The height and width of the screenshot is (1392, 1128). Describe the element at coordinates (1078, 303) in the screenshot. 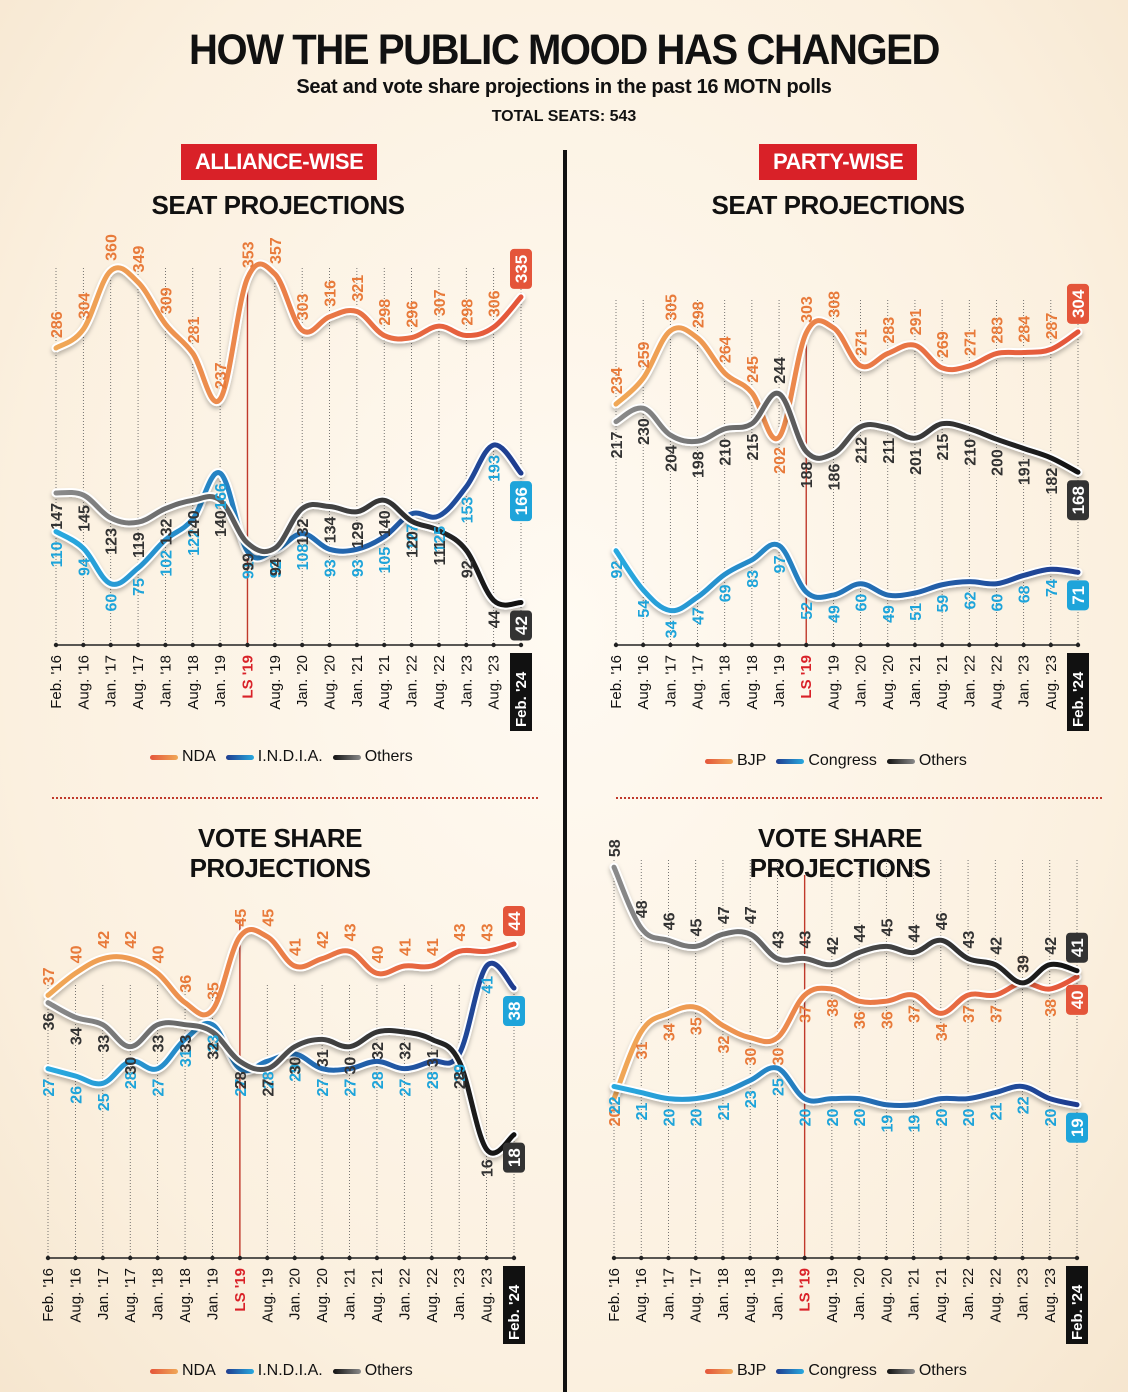

I see `data-label-latest: 304` at that location.